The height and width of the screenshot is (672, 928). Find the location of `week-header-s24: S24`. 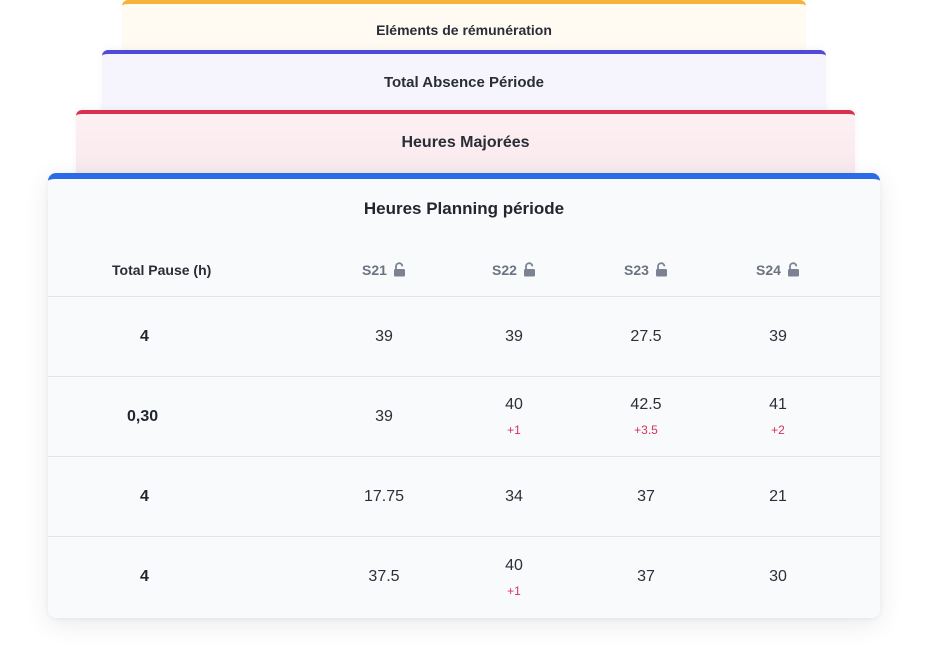

week-header-s24: S24 is located at coordinates (778, 270).